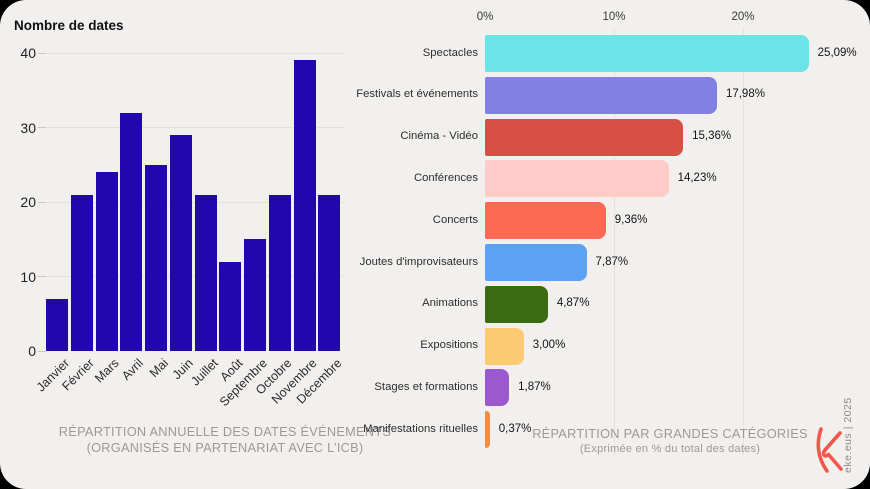  I want to click on category-label-1: Festivals et événements, so click(417, 94).